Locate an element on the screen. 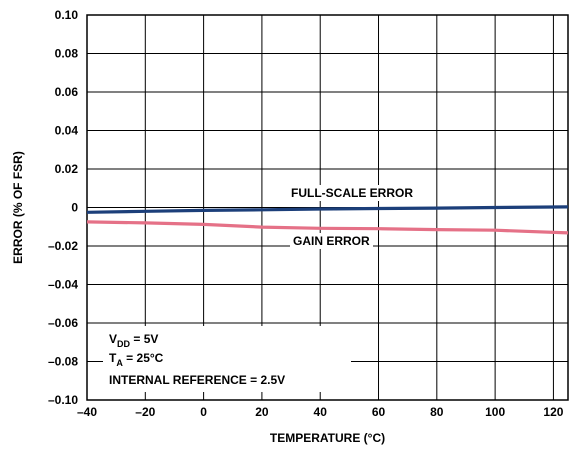 Image resolution: width=573 pixels, height=452 pixels. ta-value: = 25°C is located at coordinates (143, 358).